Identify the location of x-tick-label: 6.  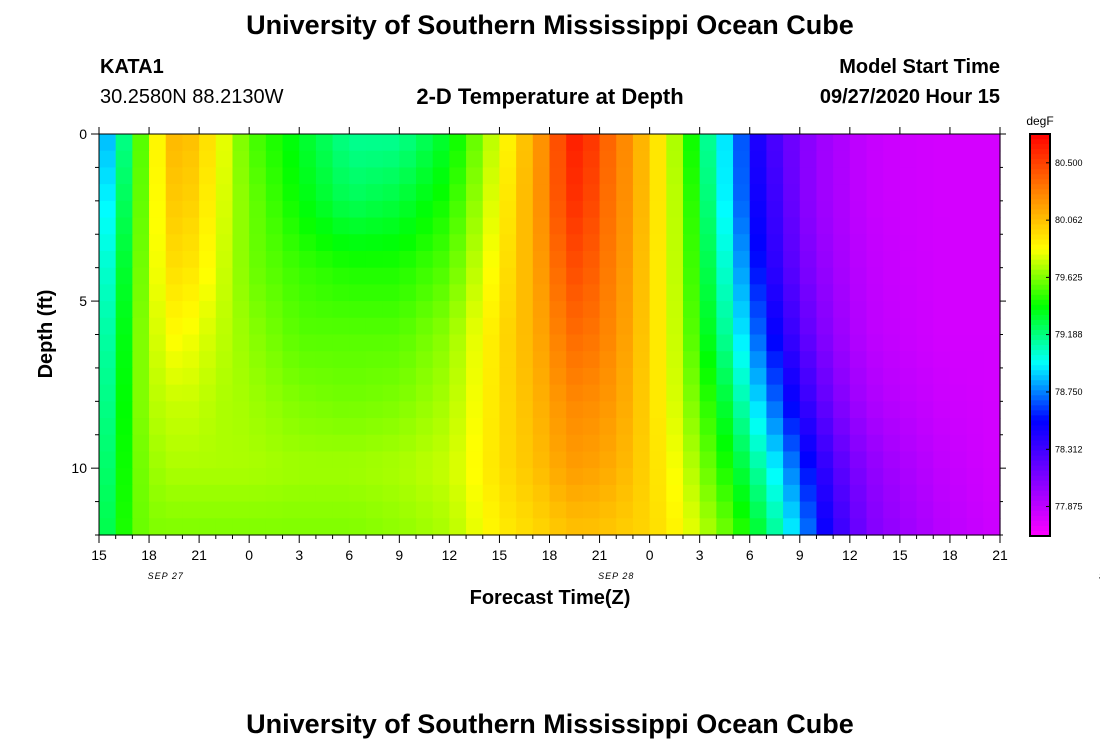
(750, 555).